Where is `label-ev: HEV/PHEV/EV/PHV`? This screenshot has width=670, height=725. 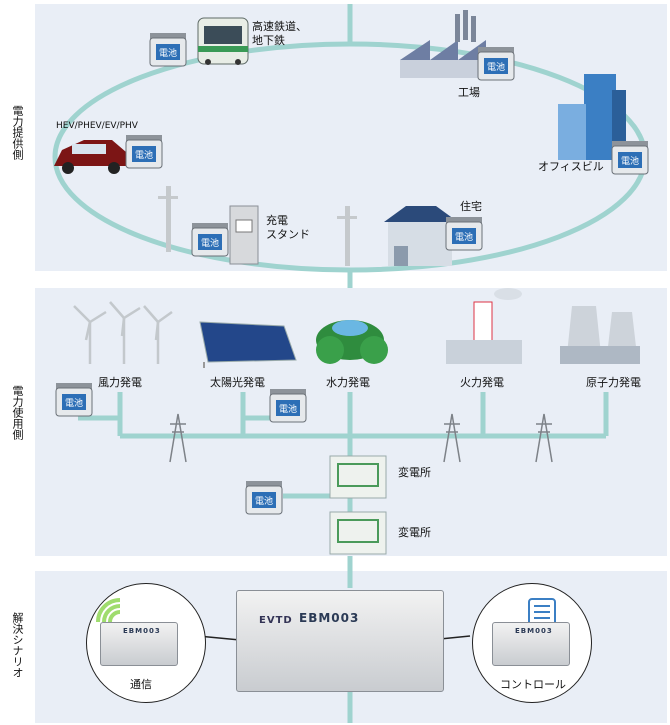
label-ev: HEV/PHEV/EV/PHV is located at coordinates (97, 126).